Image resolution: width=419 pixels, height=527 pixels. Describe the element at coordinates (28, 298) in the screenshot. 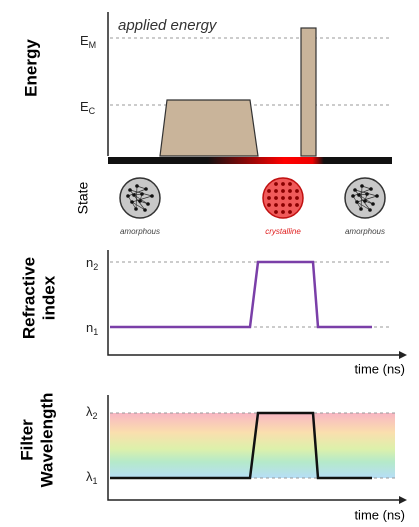

I see `y-label: Refractive` at that location.